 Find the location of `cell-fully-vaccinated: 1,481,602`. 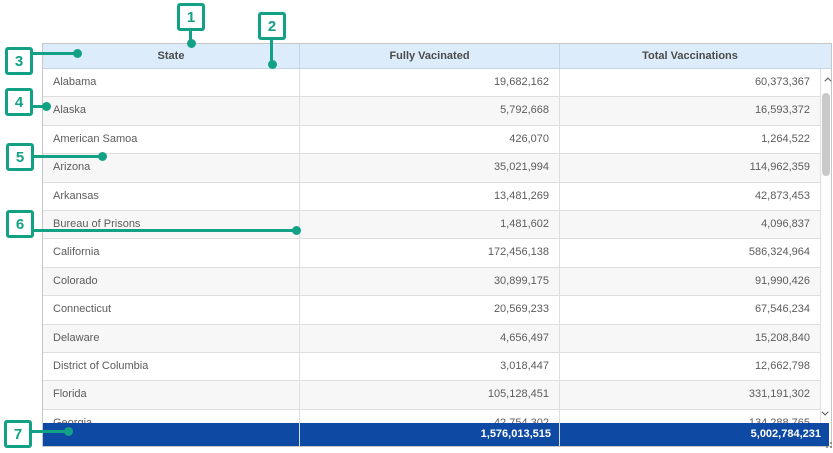

cell-fully-vaccinated: 1,481,602 is located at coordinates (430, 224).